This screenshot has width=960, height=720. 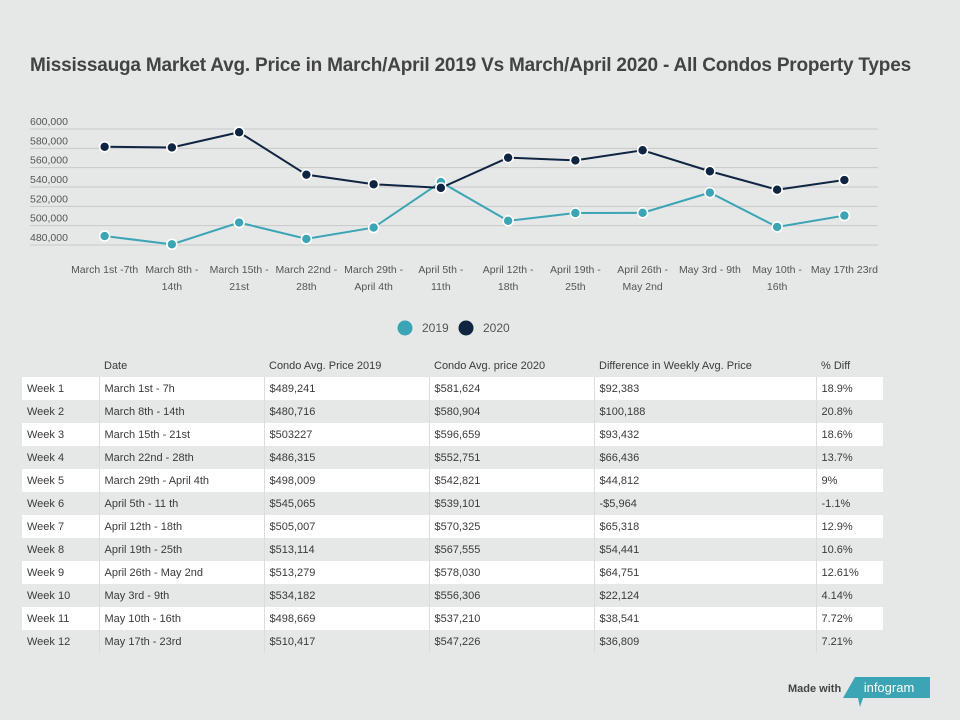 I want to click on x-tick-label: March 29th -April 4th, so click(x=373, y=278).